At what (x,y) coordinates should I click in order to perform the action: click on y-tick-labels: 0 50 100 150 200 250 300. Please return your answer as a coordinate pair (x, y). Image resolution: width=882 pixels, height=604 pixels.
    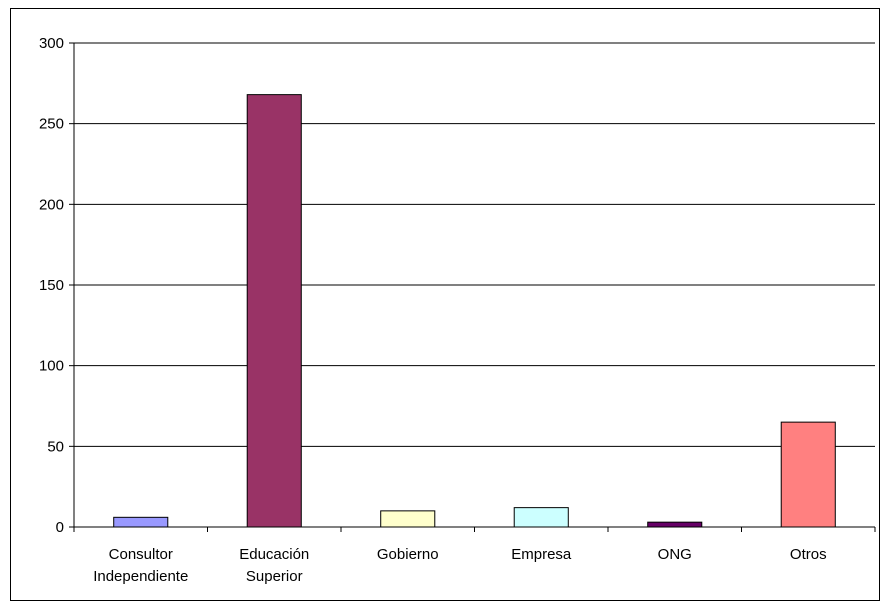
    Looking at the image, I should click on (51, 285).